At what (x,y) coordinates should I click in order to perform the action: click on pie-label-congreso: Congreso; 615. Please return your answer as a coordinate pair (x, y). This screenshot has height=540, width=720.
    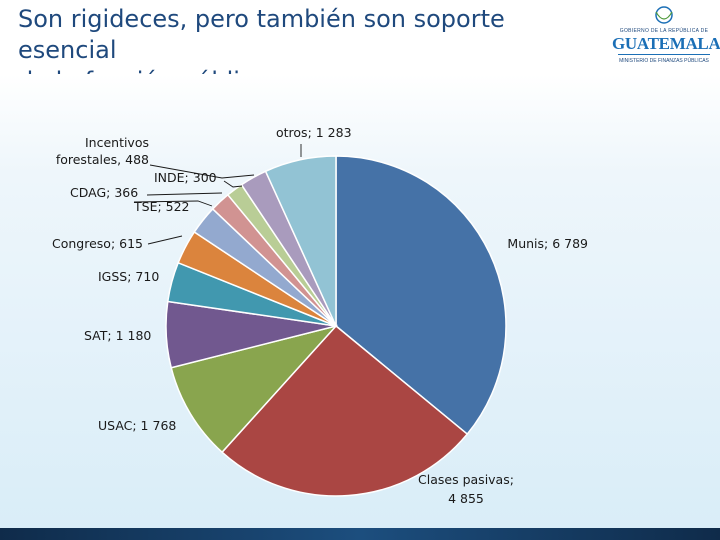
    Looking at the image, I should click on (97, 243).